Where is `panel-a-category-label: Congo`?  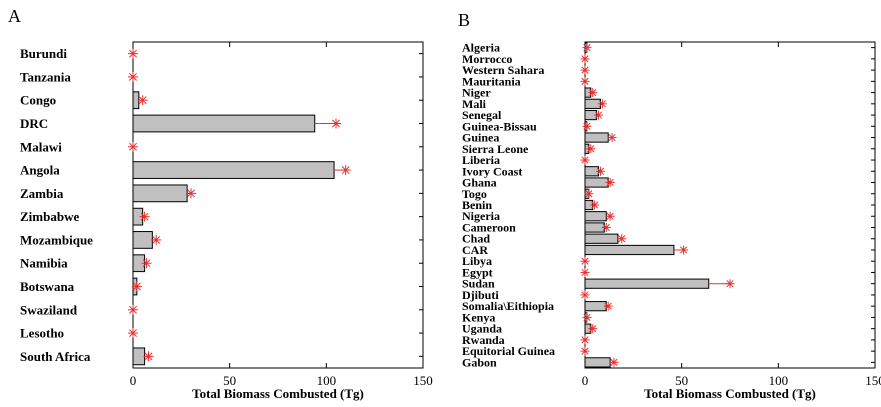 panel-a-category-label: Congo is located at coordinates (38, 100).